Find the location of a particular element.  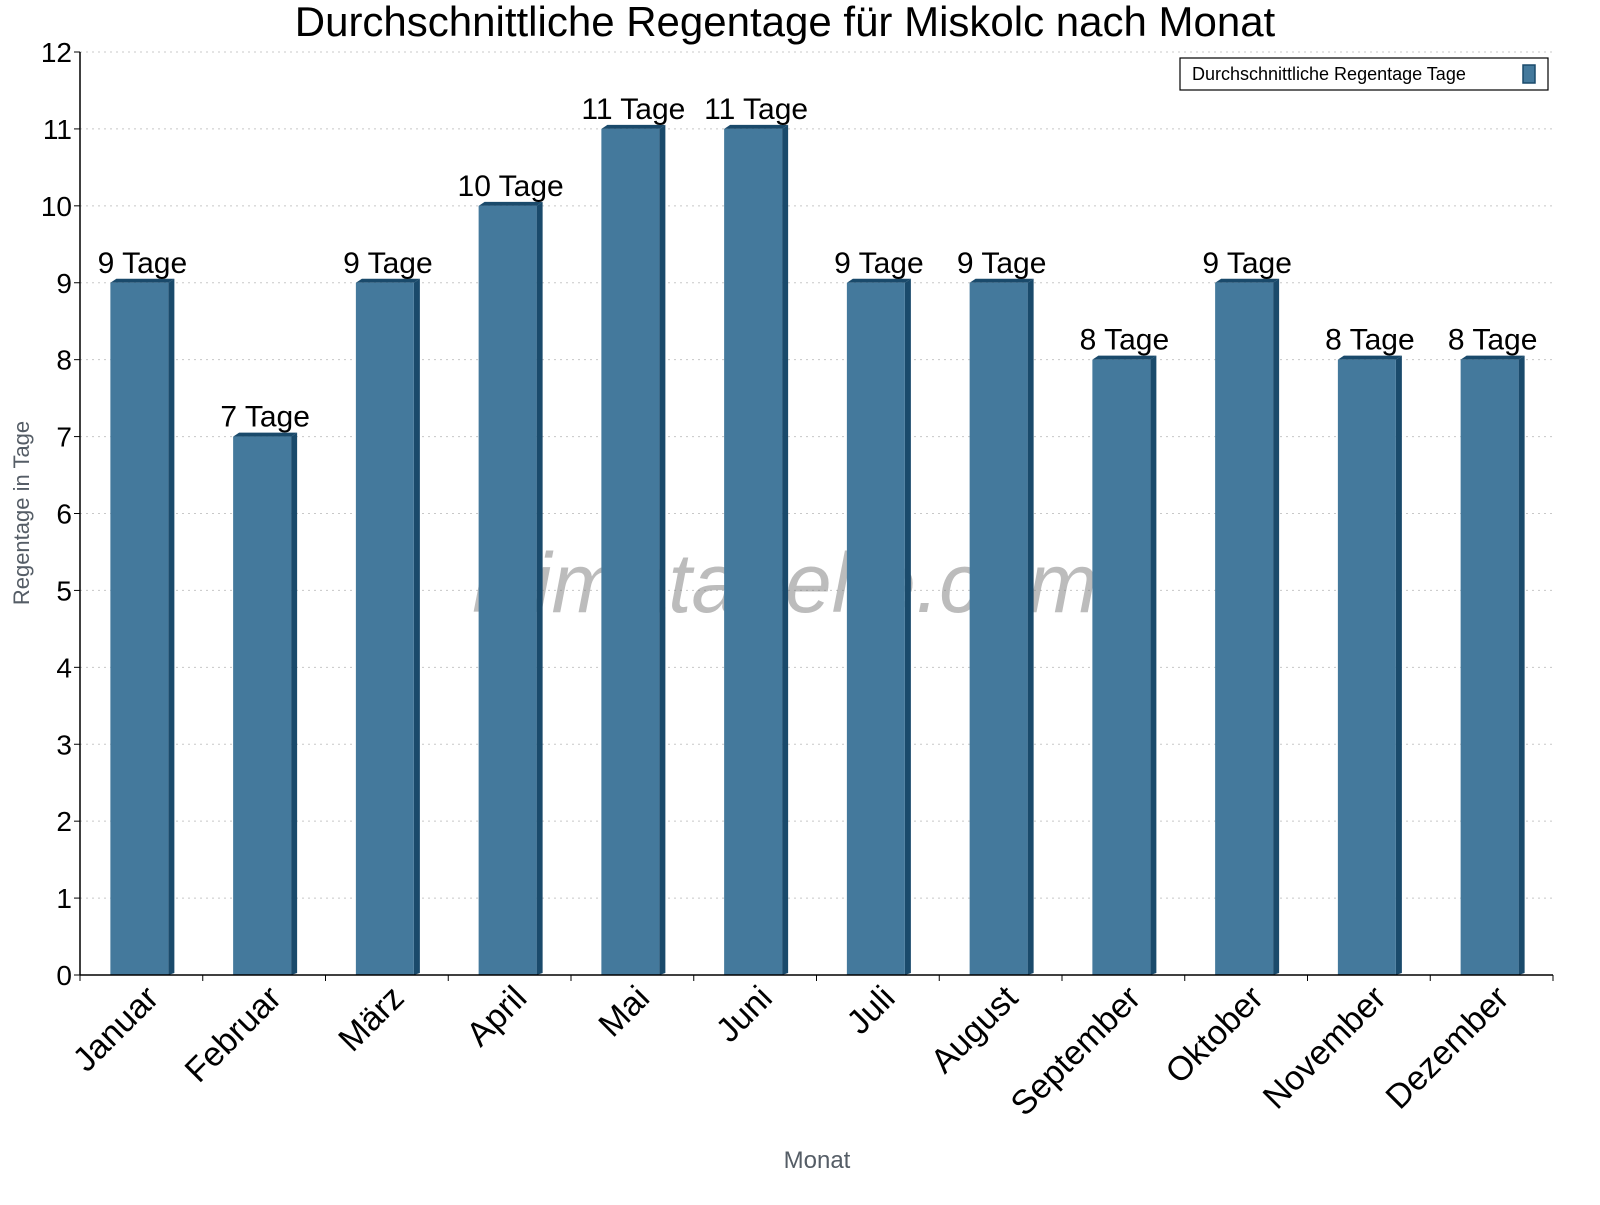

y-tick-label: 3 is located at coordinates (64, 744).